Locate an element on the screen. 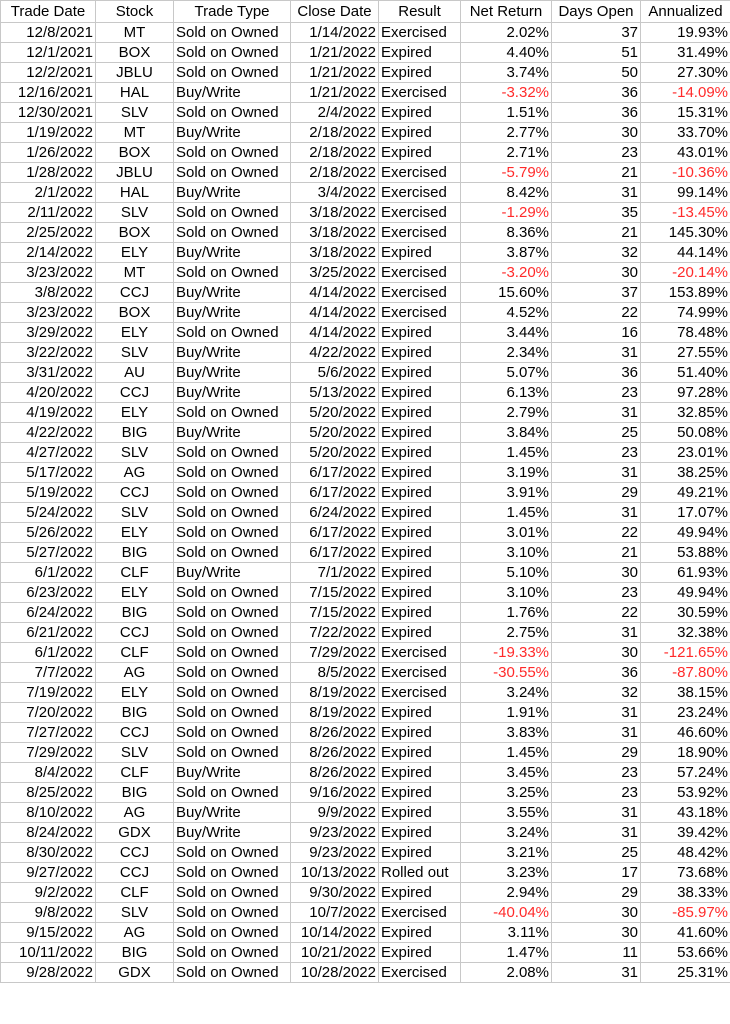 The image size is (730, 1024). trade-date-cell: 6/23/2022 is located at coordinates (48, 592).